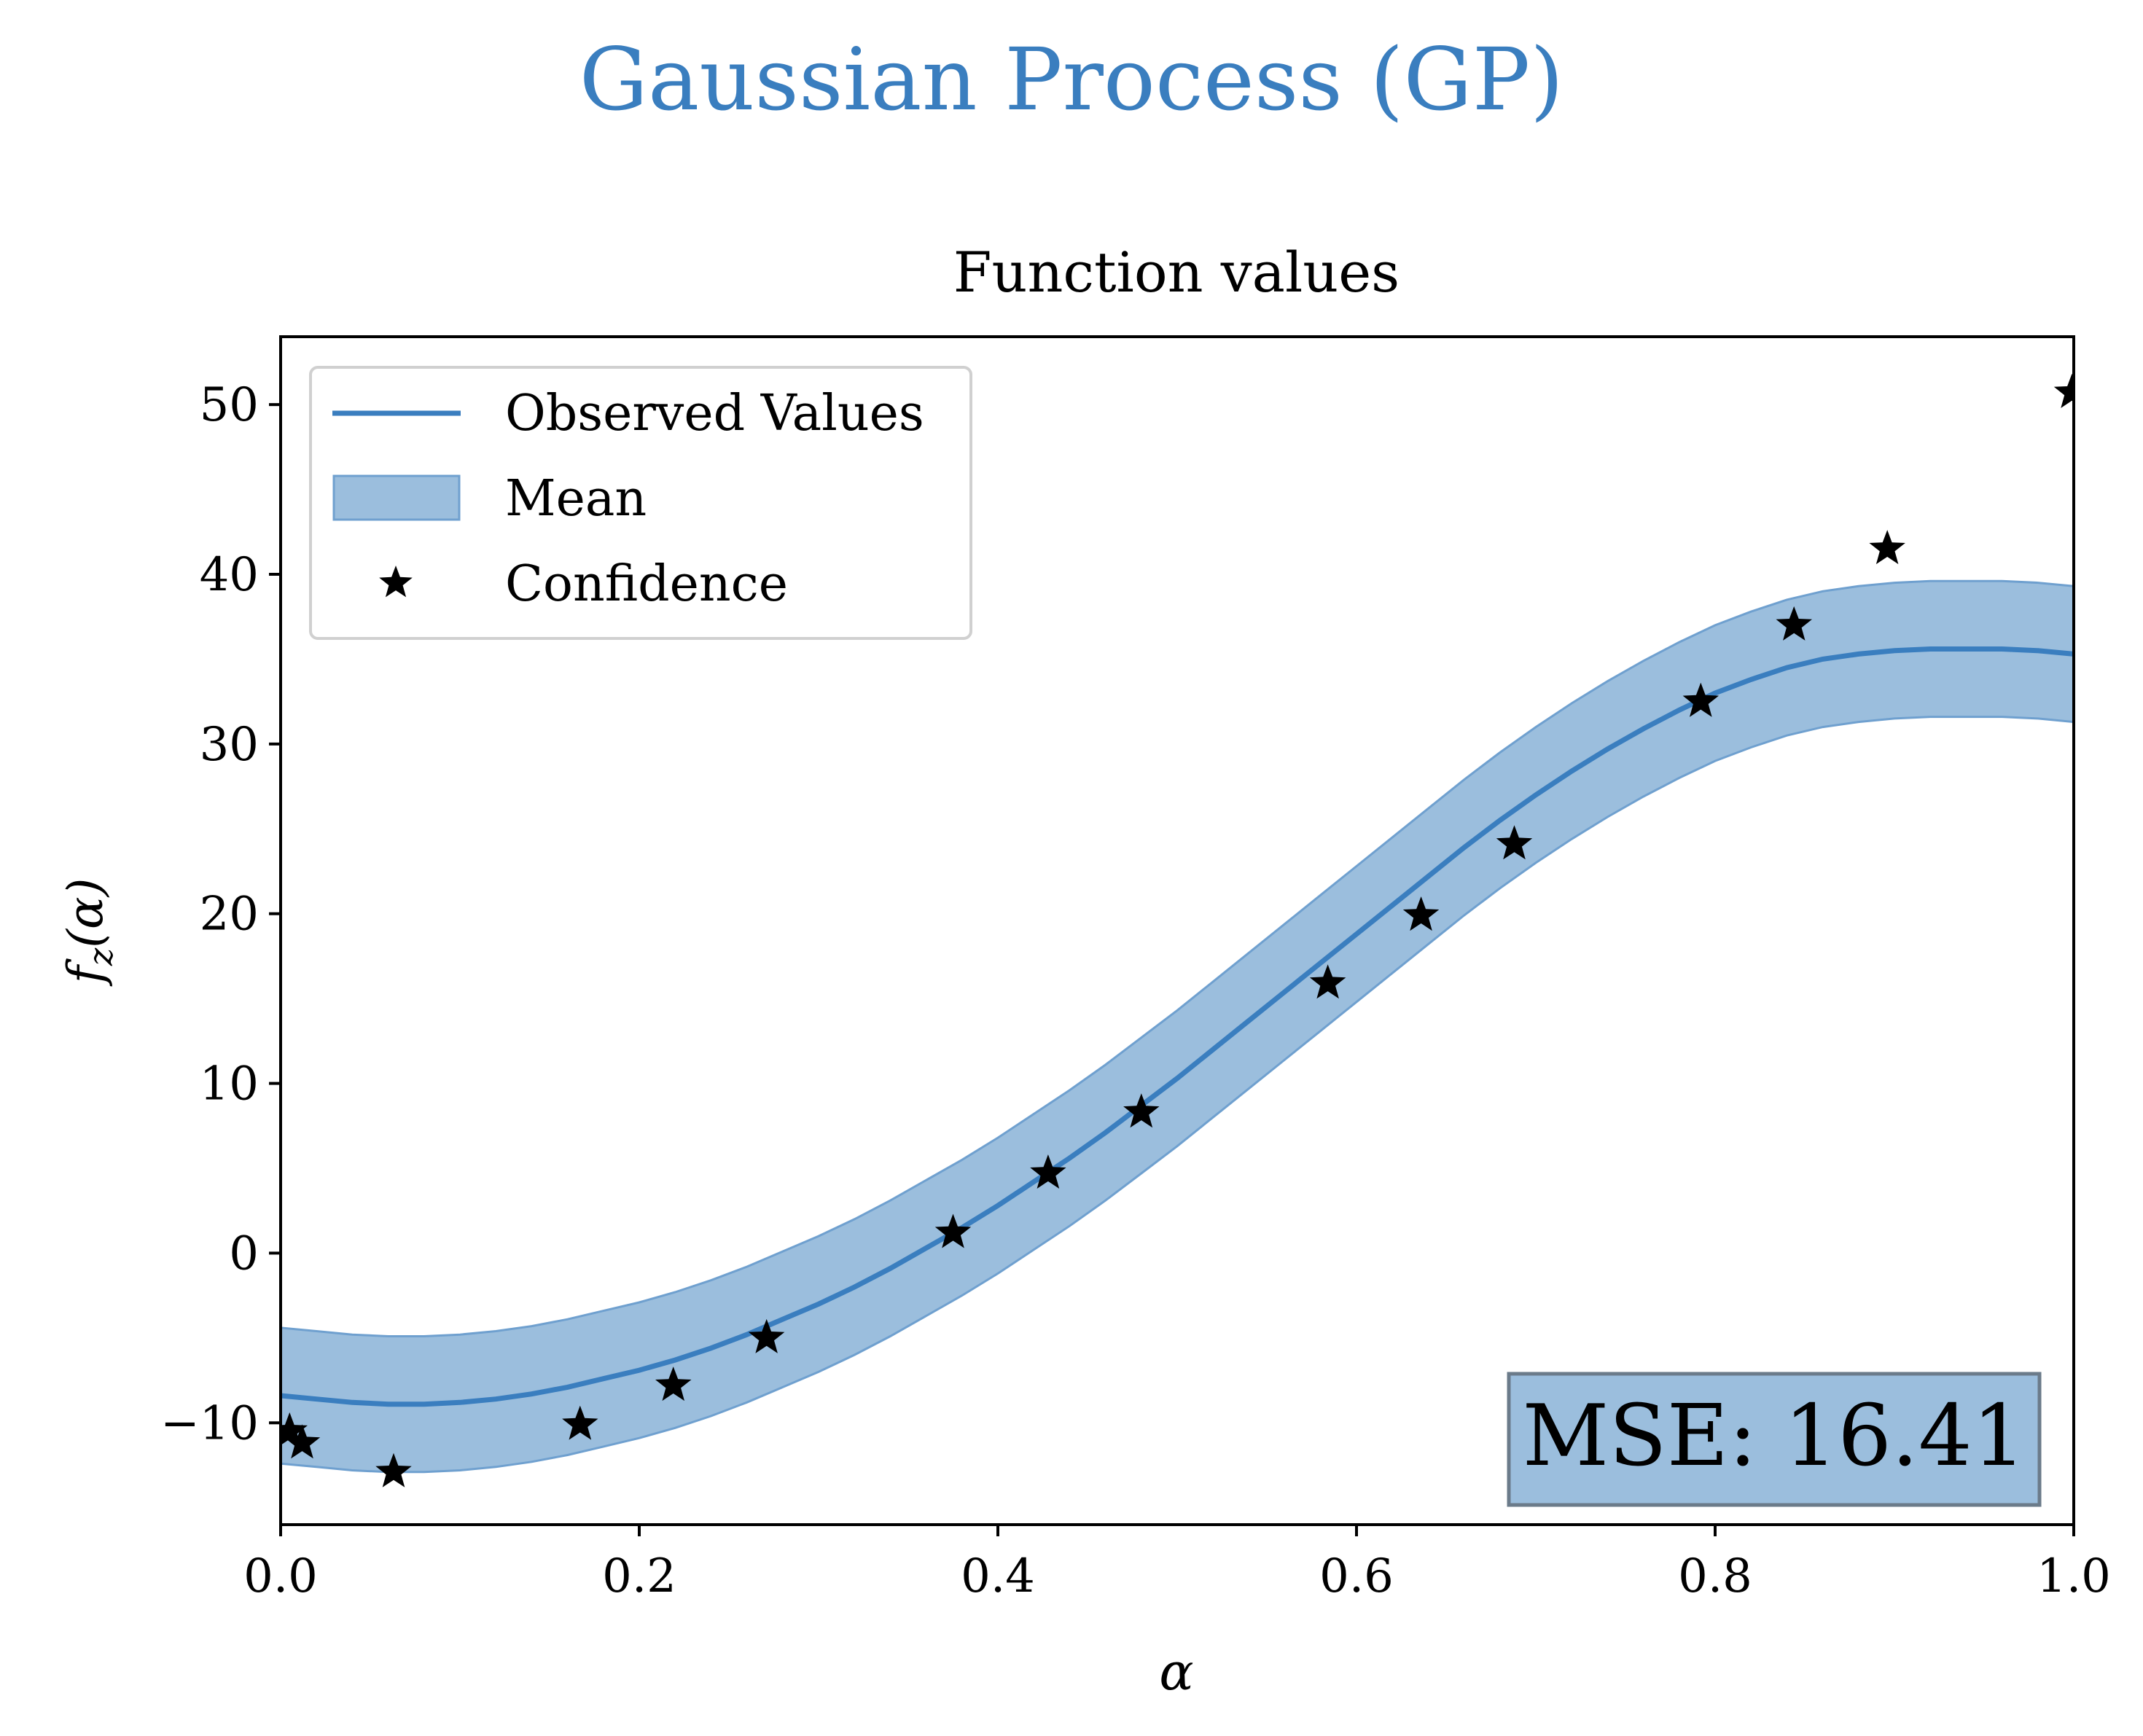 The width and height of the screenshot is (2143, 1736). What do you see at coordinates (2074, 1576) in the screenshot?
I see `x-tick-label: 1.0` at bounding box center [2074, 1576].